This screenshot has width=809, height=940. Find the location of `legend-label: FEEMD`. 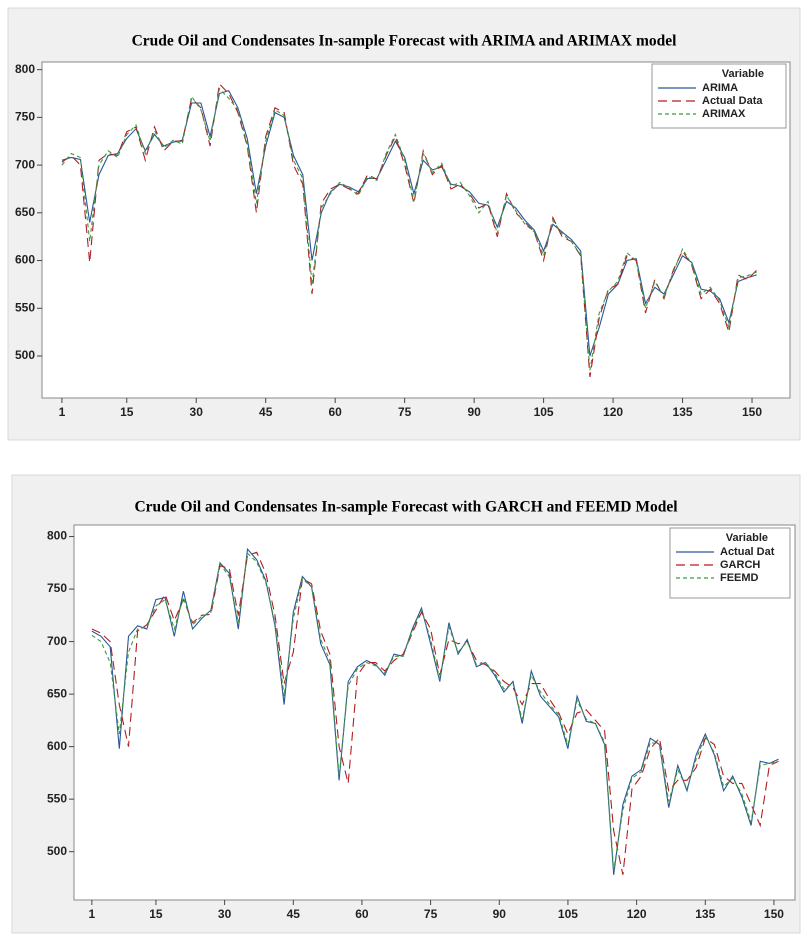

legend-label: FEEMD is located at coordinates (739, 578).